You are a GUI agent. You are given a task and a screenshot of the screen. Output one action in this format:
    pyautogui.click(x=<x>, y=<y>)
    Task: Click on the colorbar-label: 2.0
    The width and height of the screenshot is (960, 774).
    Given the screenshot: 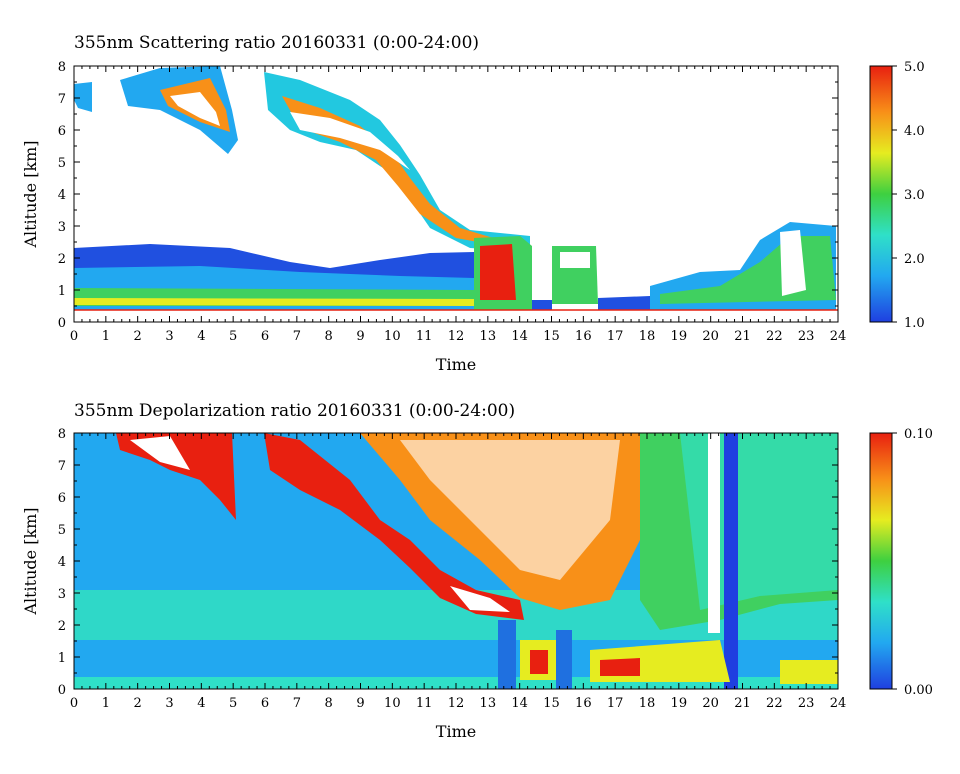 What is the action you would take?
    pyautogui.click(x=914, y=259)
    